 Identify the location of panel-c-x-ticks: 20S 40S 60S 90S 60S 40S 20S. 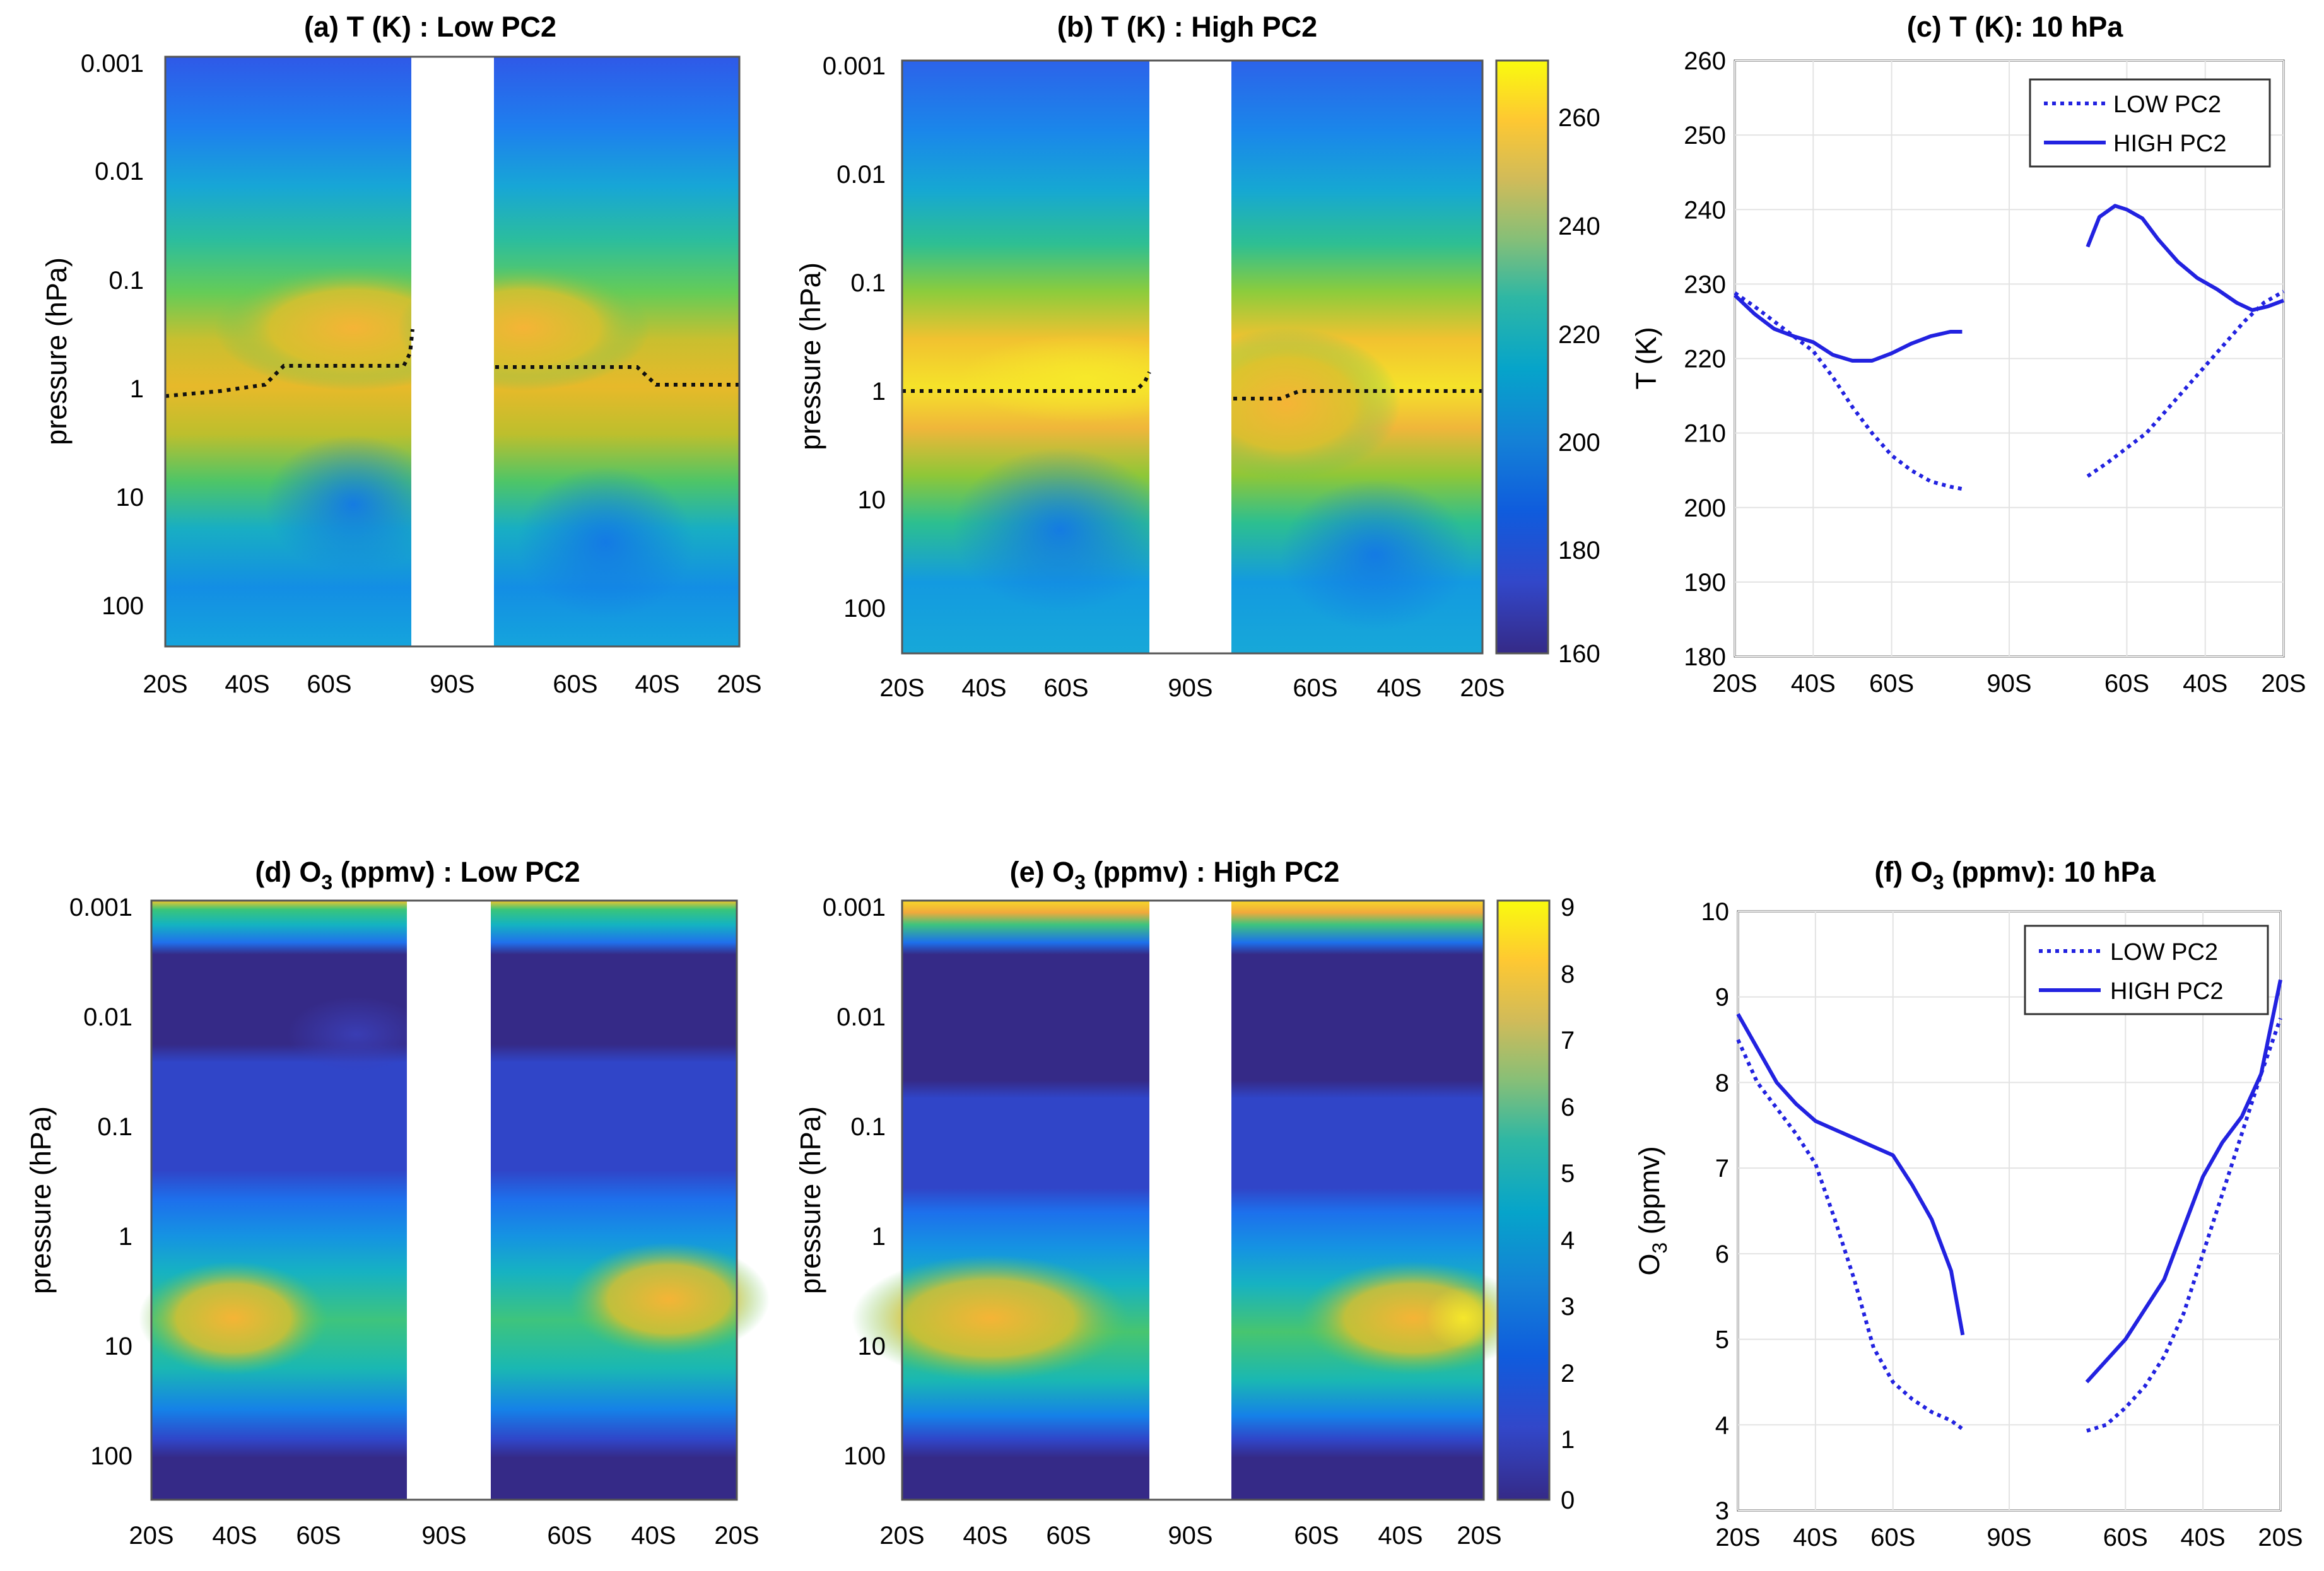
(2009, 684).